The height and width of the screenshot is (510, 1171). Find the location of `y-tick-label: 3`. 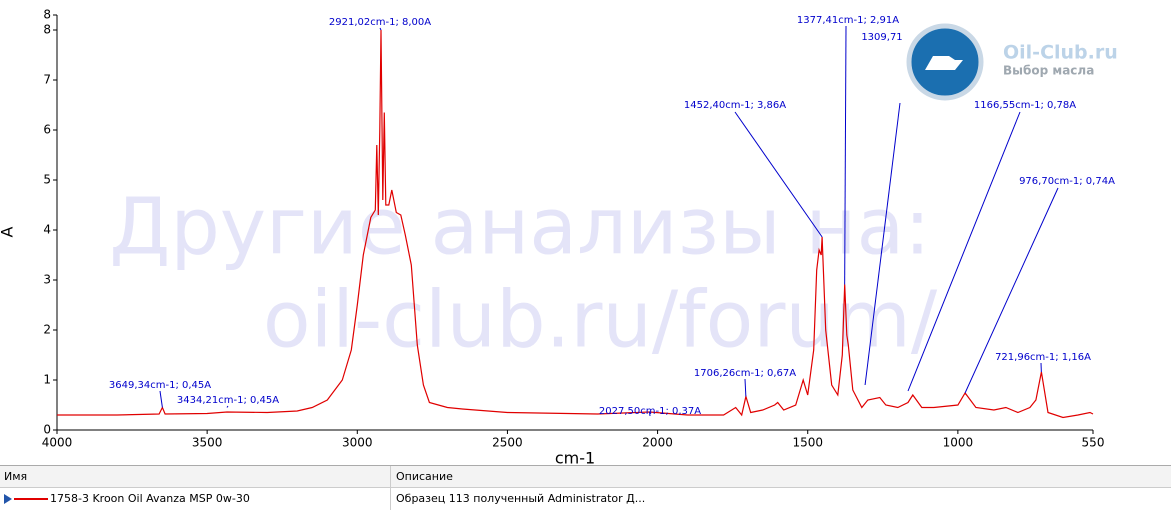

y-tick-label: 3 is located at coordinates (47, 280).